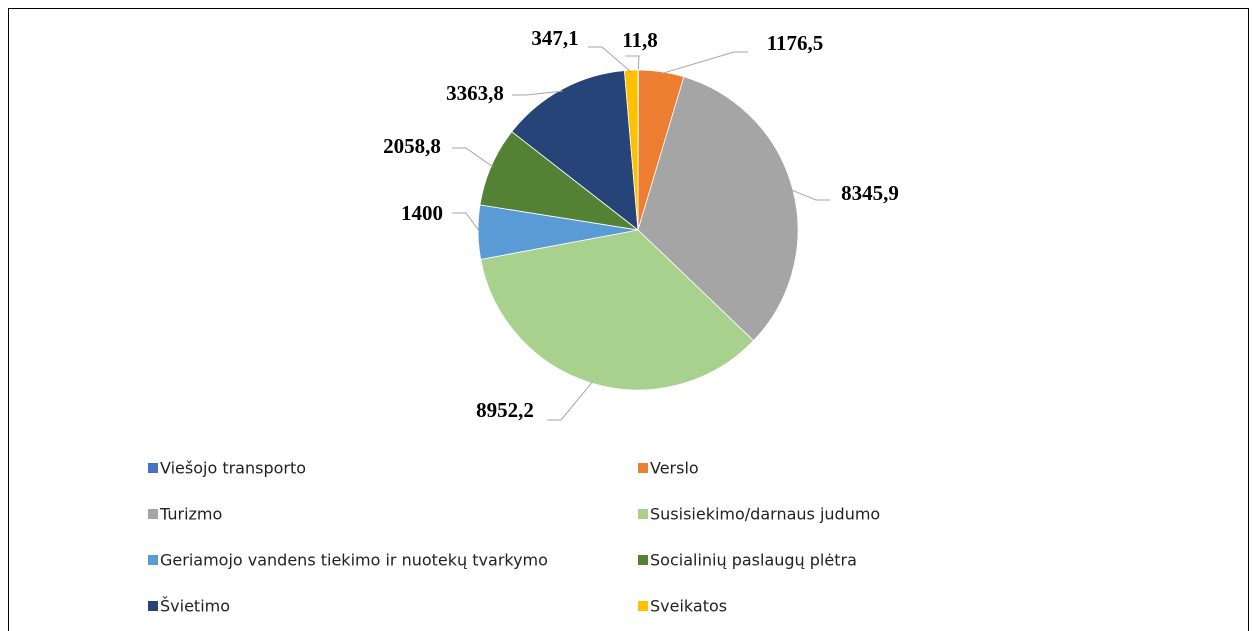 This screenshot has height=631, width=1257. What do you see at coordinates (195, 606) in the screenshot?
I see `legend-label: Švietimo` at bounding box center [195, 606].